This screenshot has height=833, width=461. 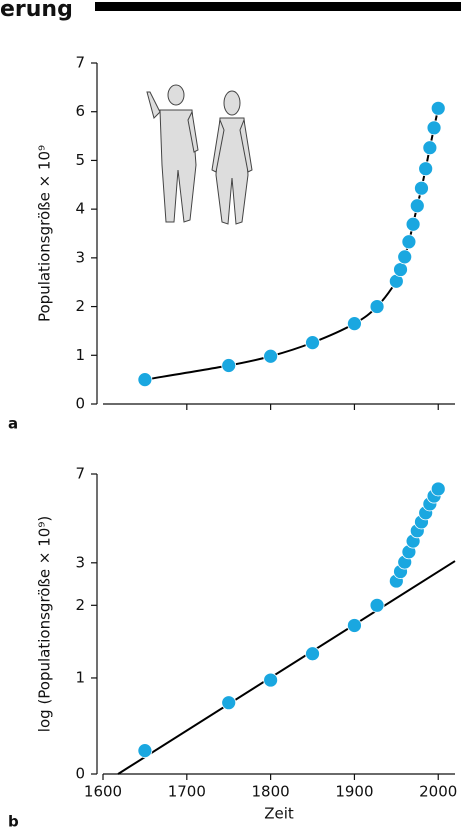 What do you see at coordinates (45, 624) in the screenshot?
I see `y-axis-label: log (Populationsgröße × 10⁹)` at bounding box center [45, 624].